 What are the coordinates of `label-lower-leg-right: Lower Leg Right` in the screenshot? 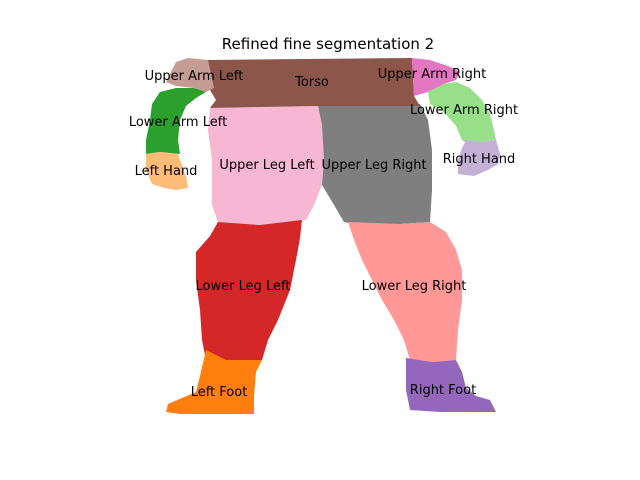 It's located at (414, 286).